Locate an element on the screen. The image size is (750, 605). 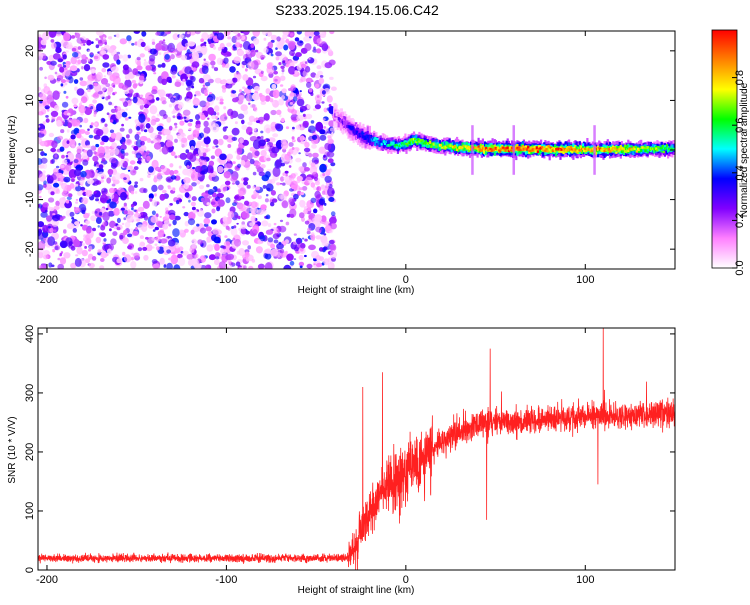
spectrogram-y-tick-label: 0 is located at coordinates (30, 150).